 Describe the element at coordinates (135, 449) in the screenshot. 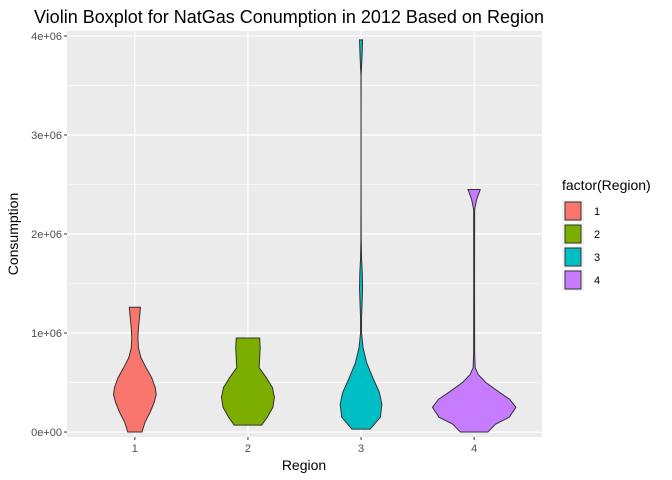

I see `x-tick-label: 1` at that location.